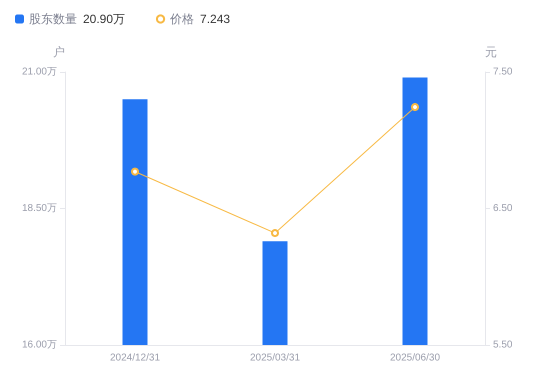 The width and height of the screenshot is (550, 381). Describe the element at coordinates (104, 19) in the screenshot. I see `text: 20.90万` at that location.